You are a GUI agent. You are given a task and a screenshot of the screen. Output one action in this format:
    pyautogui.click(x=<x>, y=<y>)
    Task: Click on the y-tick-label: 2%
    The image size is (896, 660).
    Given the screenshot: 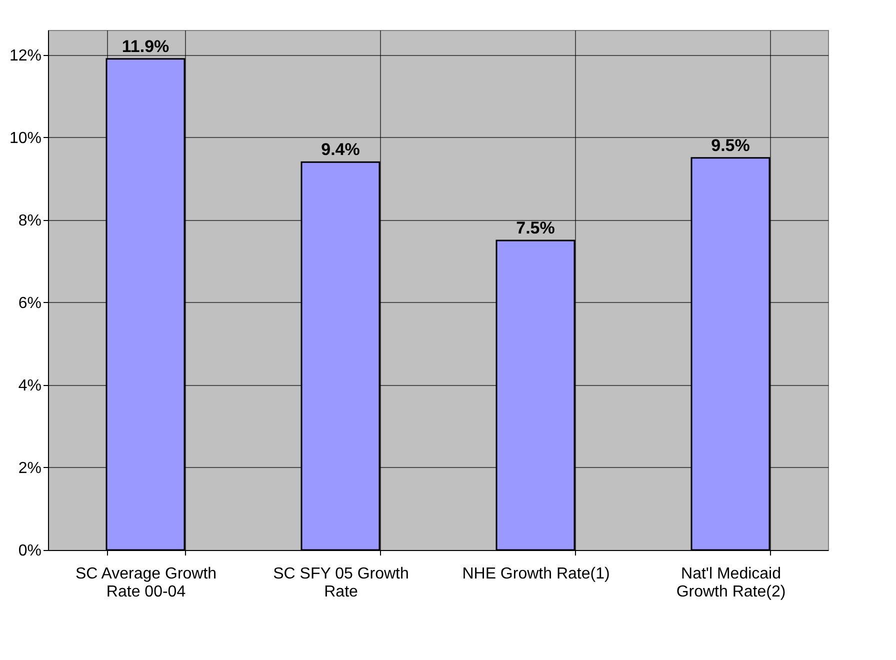 What is the action you would take?
    pyautogui.click(x=30, y=468)
    